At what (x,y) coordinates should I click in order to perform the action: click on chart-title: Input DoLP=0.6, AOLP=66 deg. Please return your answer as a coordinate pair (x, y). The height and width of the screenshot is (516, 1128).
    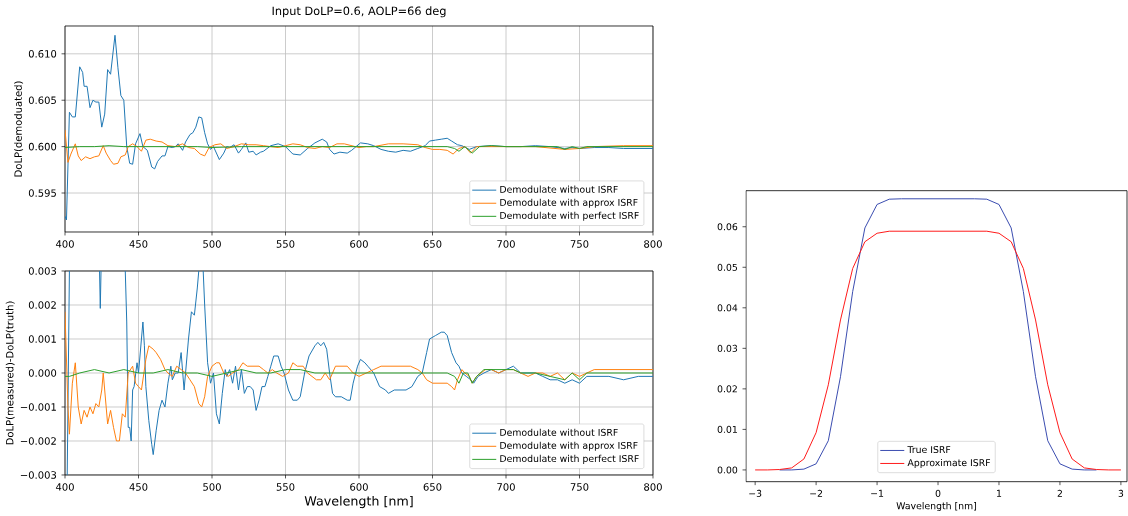
    Looking at the image, I should click on (359, 12).